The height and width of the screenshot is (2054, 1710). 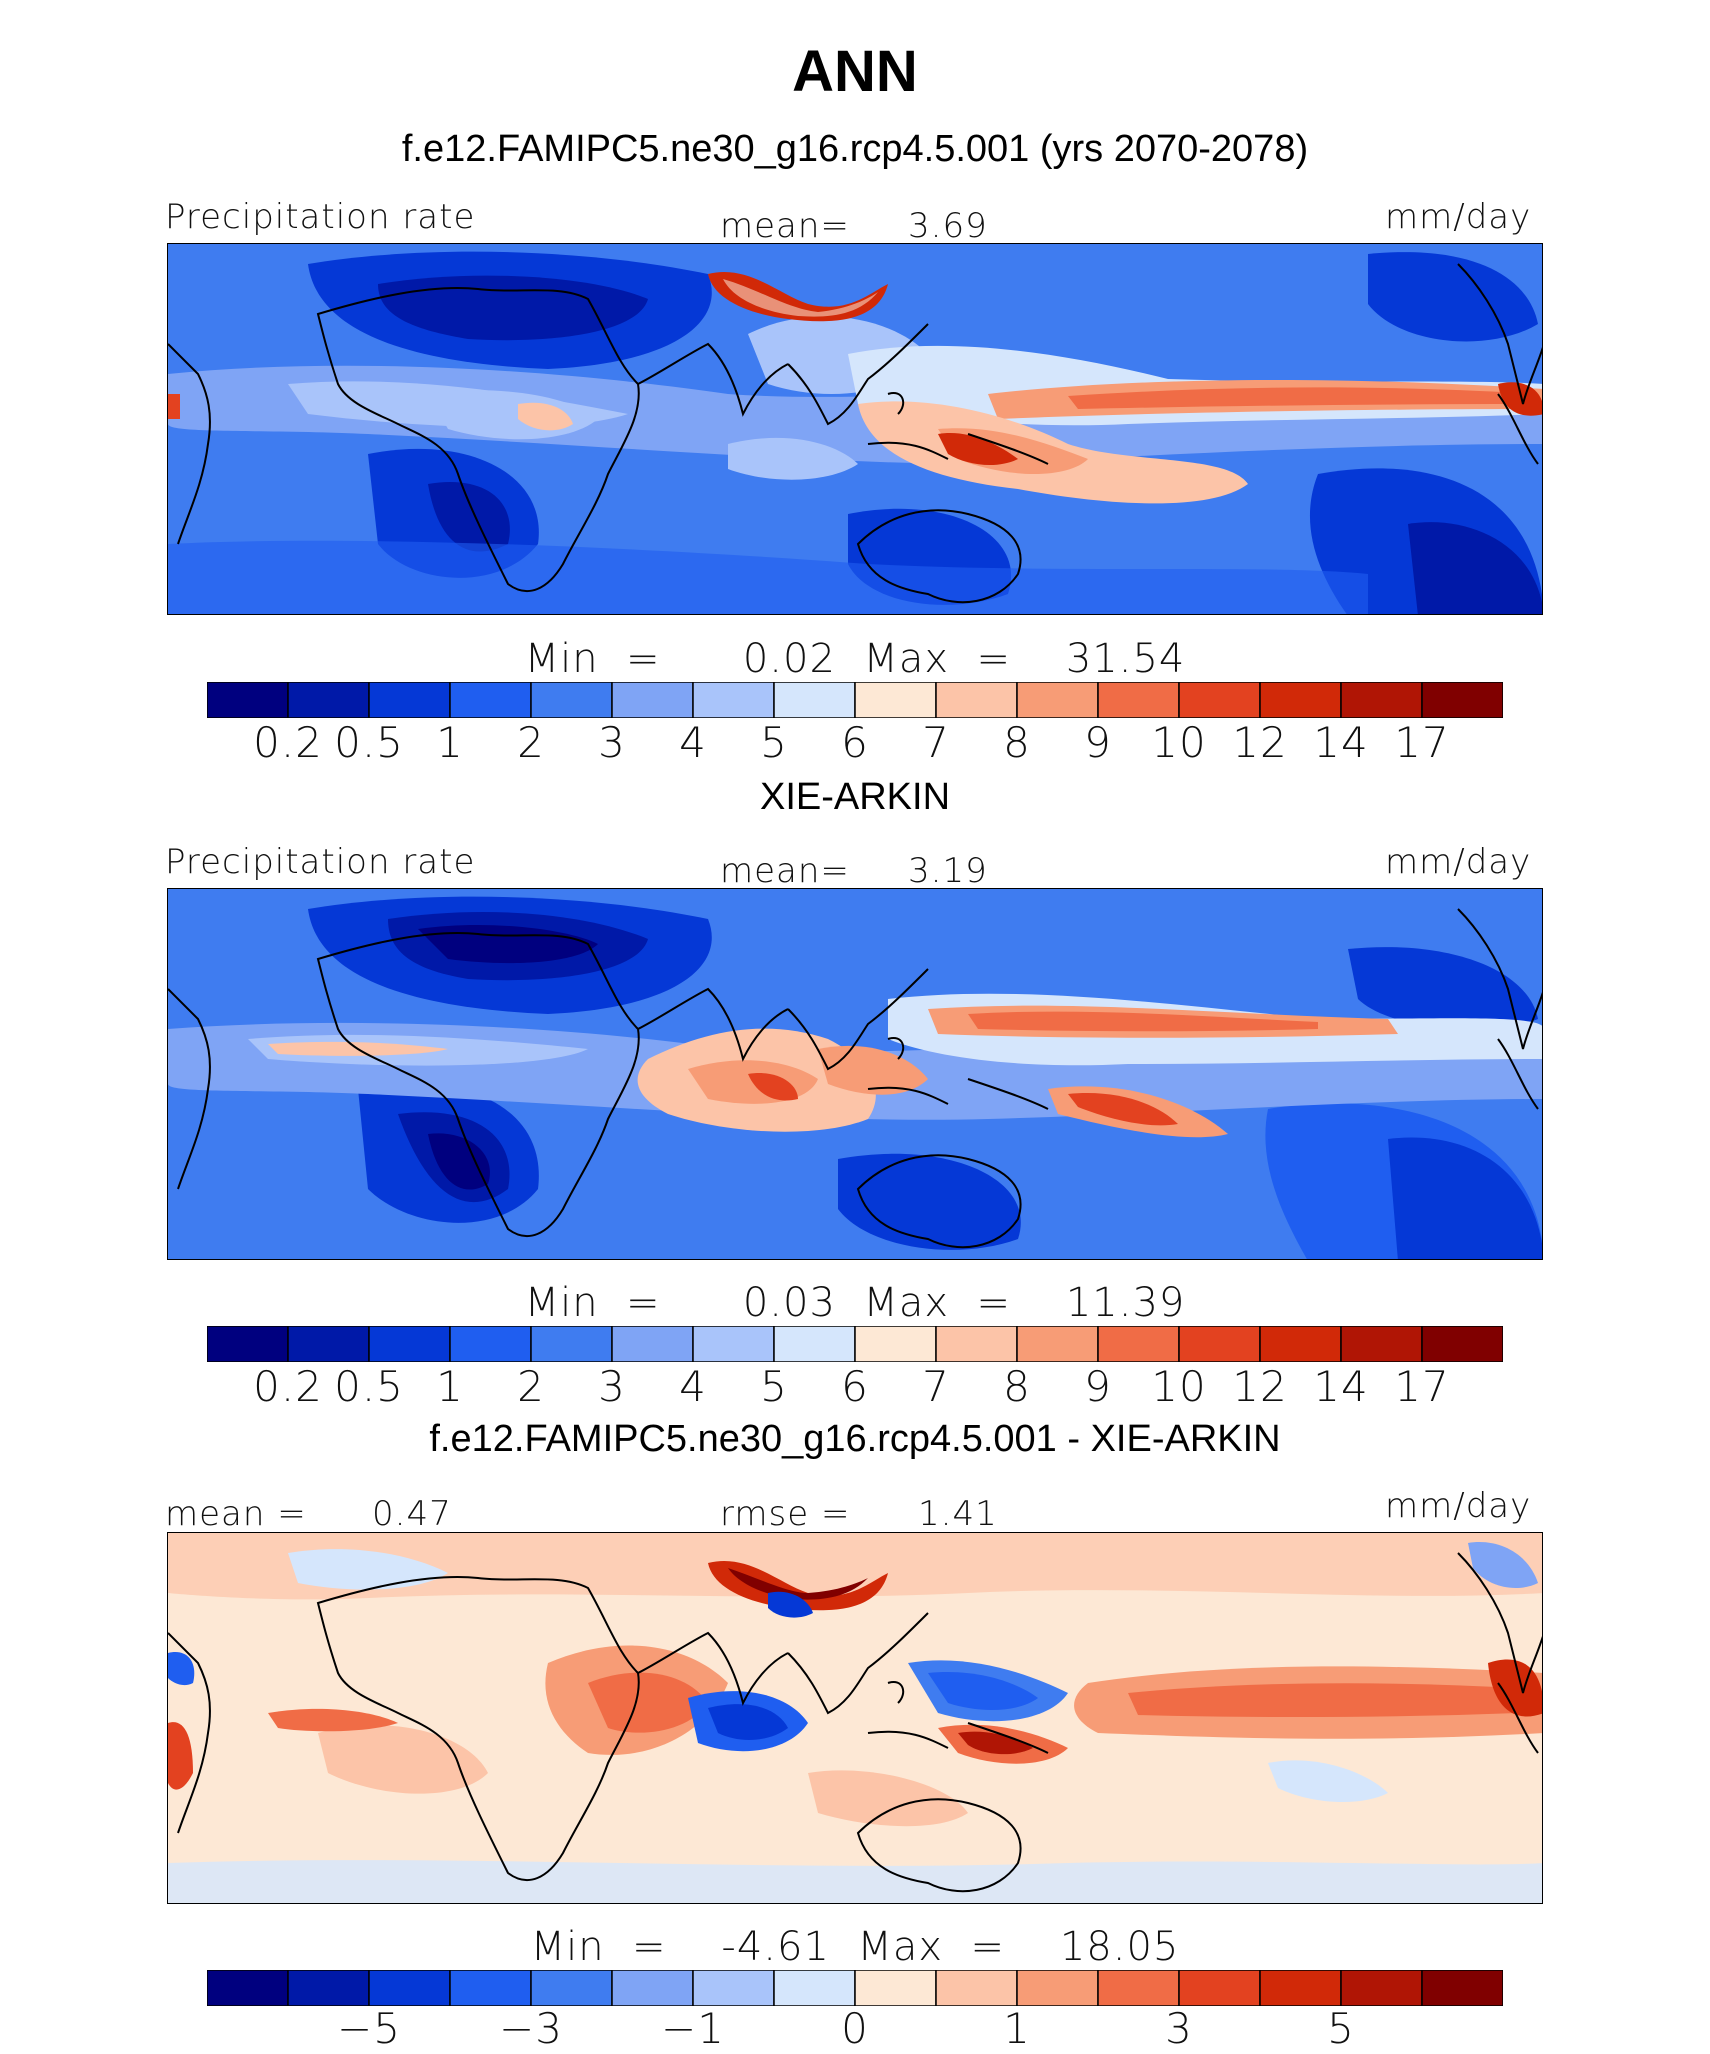 What do you see at coordinates (855, 1947) in the screenshot?
I see `panel3-minmax: Min = -4.61 Max = 18.05` at bounding box center [855, 1947].